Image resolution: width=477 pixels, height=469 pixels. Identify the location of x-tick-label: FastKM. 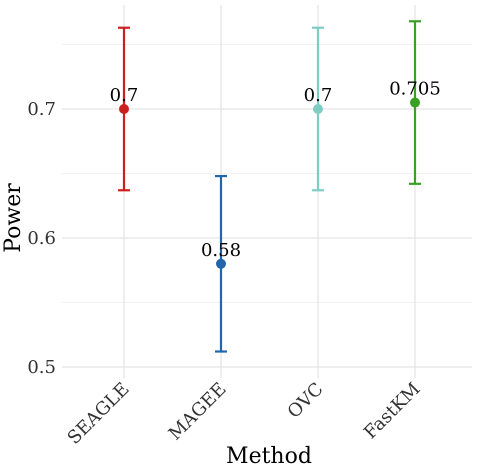
(392, 411).